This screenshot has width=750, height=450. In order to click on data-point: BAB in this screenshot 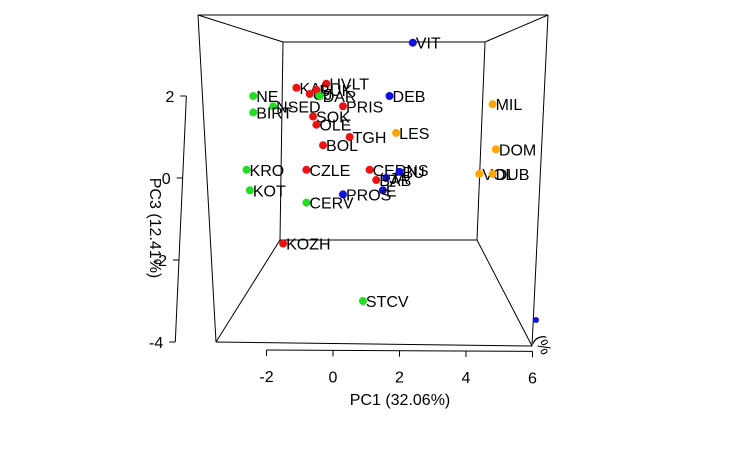, I will do `click(391, 181)`.